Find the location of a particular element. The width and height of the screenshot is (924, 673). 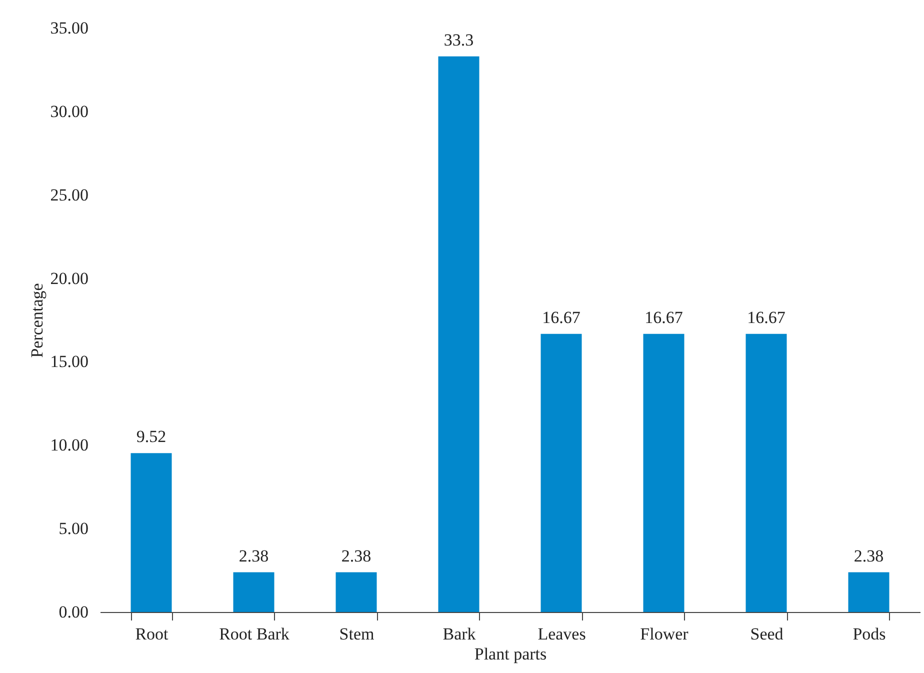

x-tick-label: Seed is located at coordinates (767, 634).